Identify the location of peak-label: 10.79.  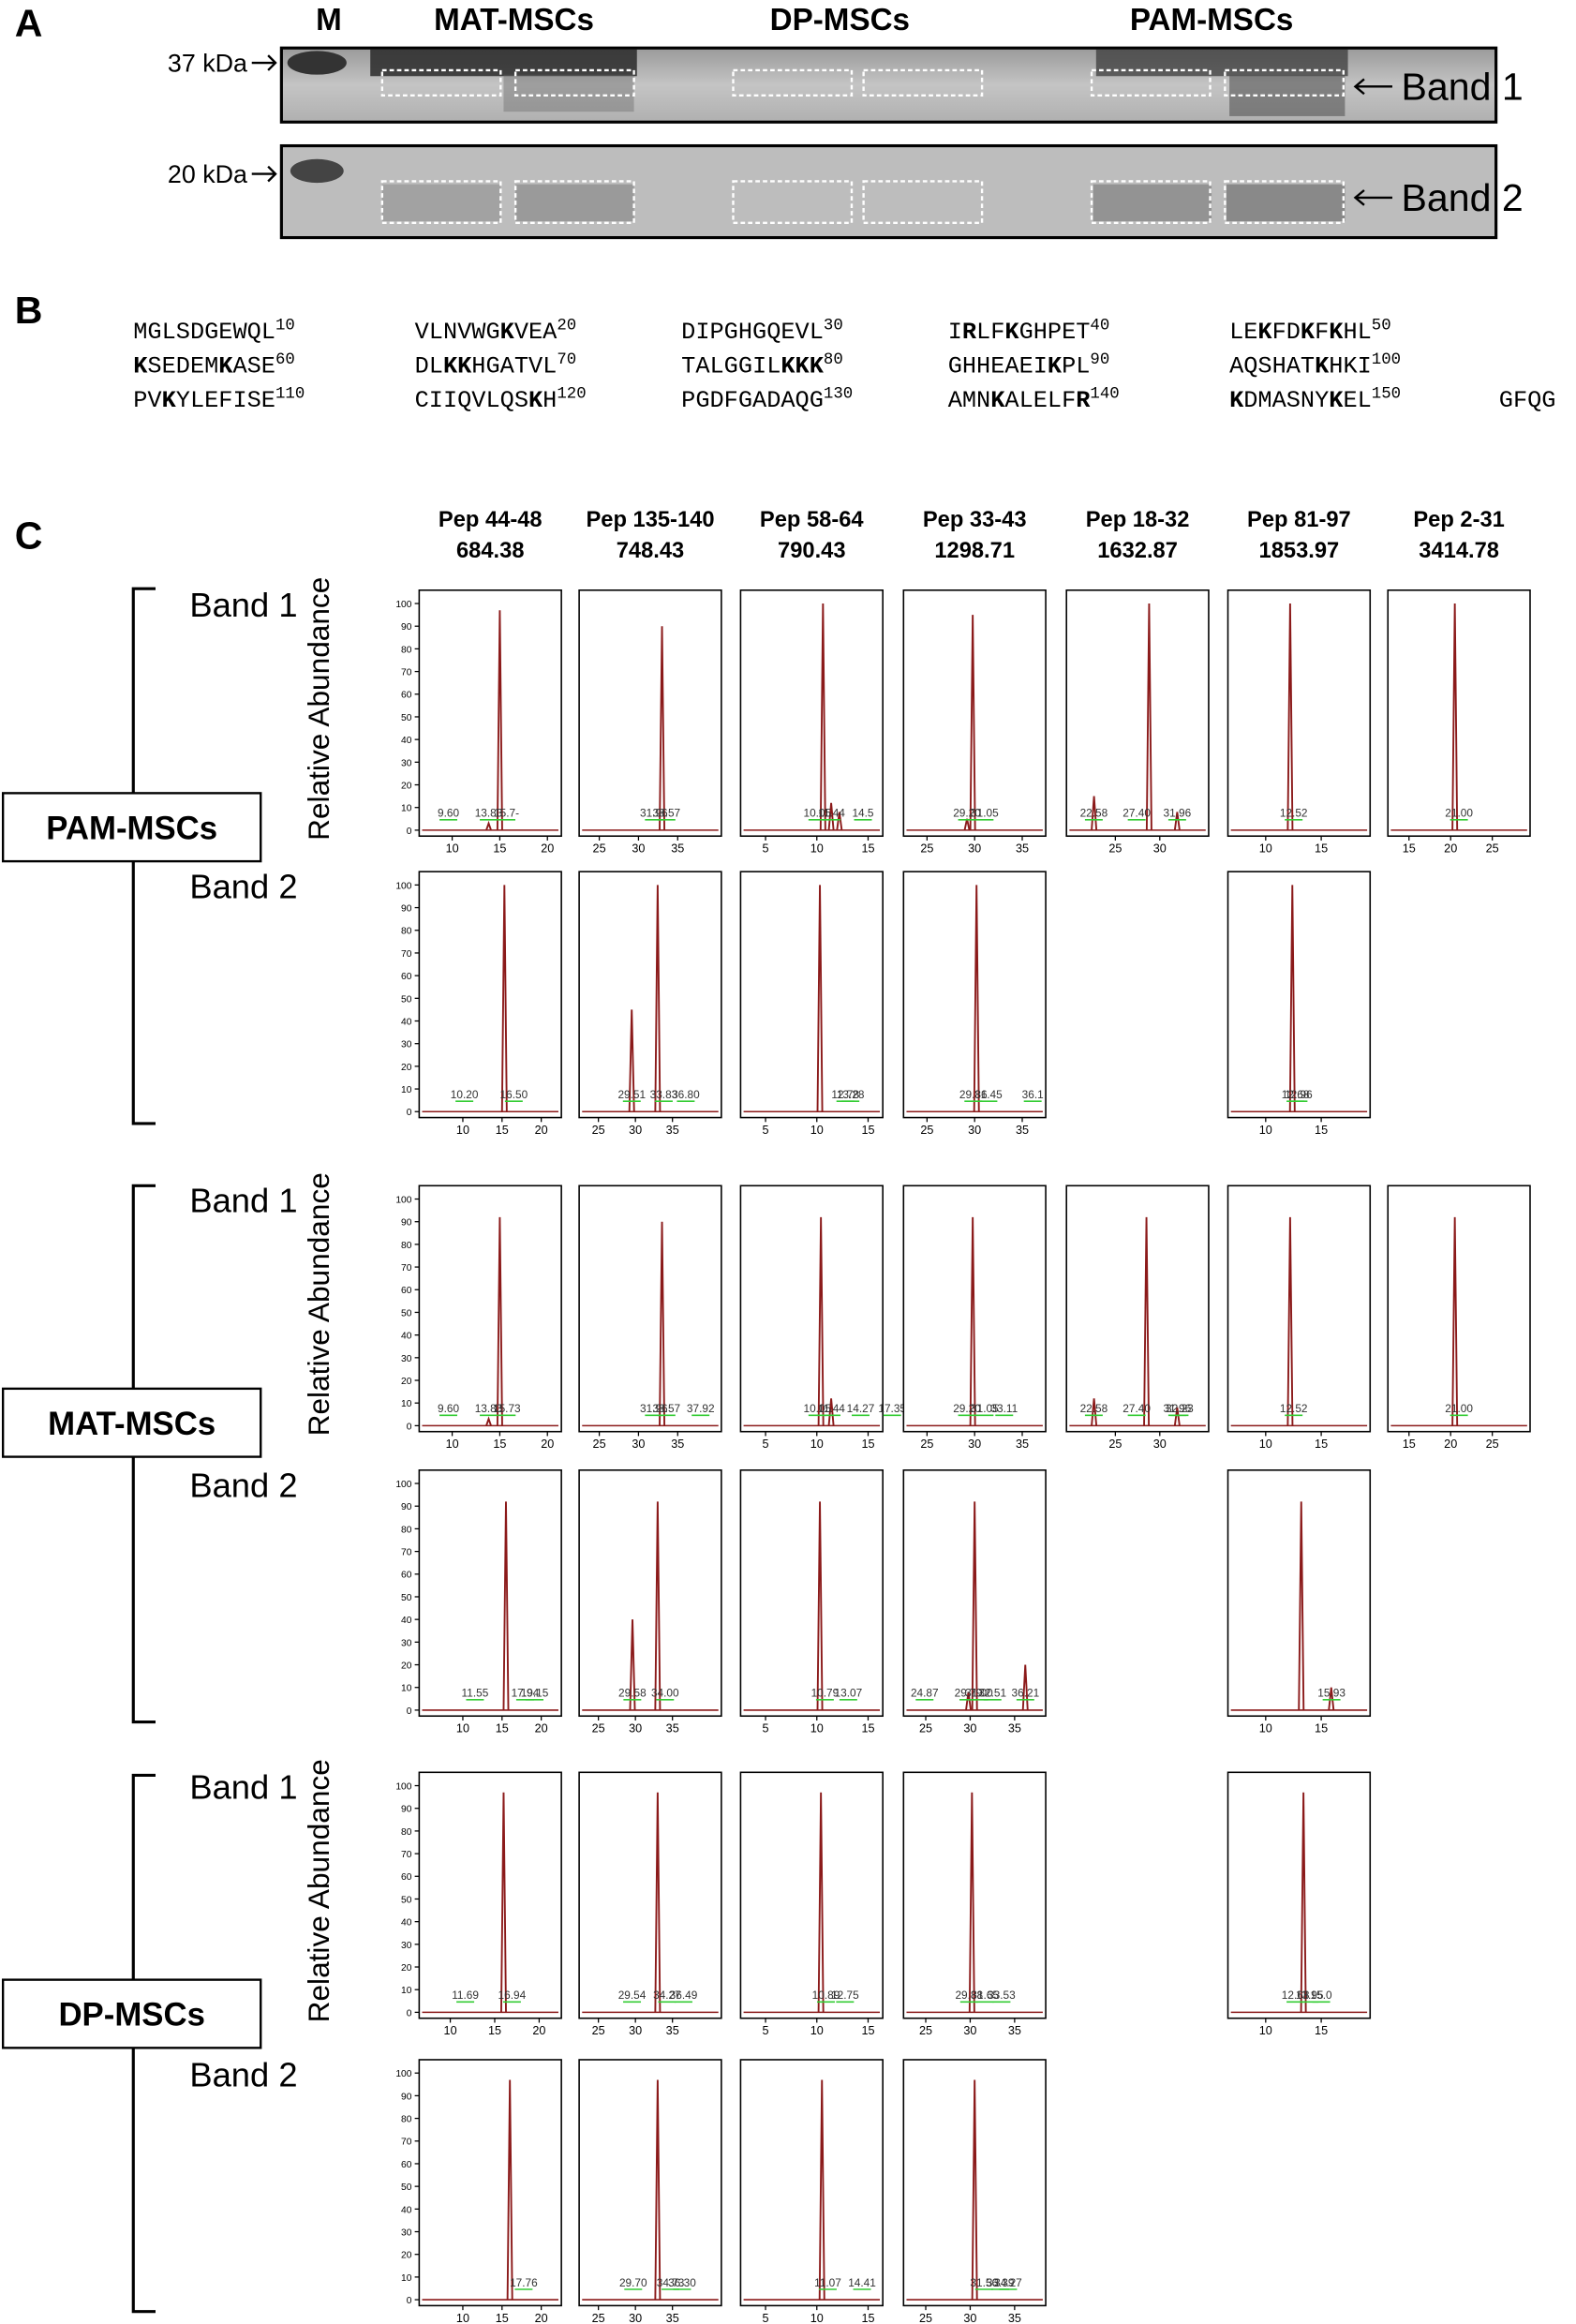
(825, 1693).